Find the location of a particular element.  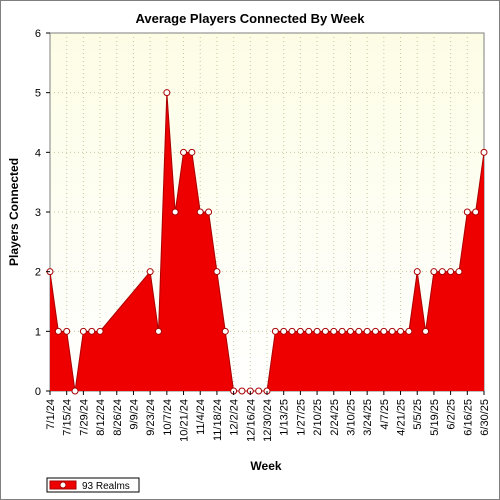

y-tick-label: 5 is located at coordinates (38, 94).